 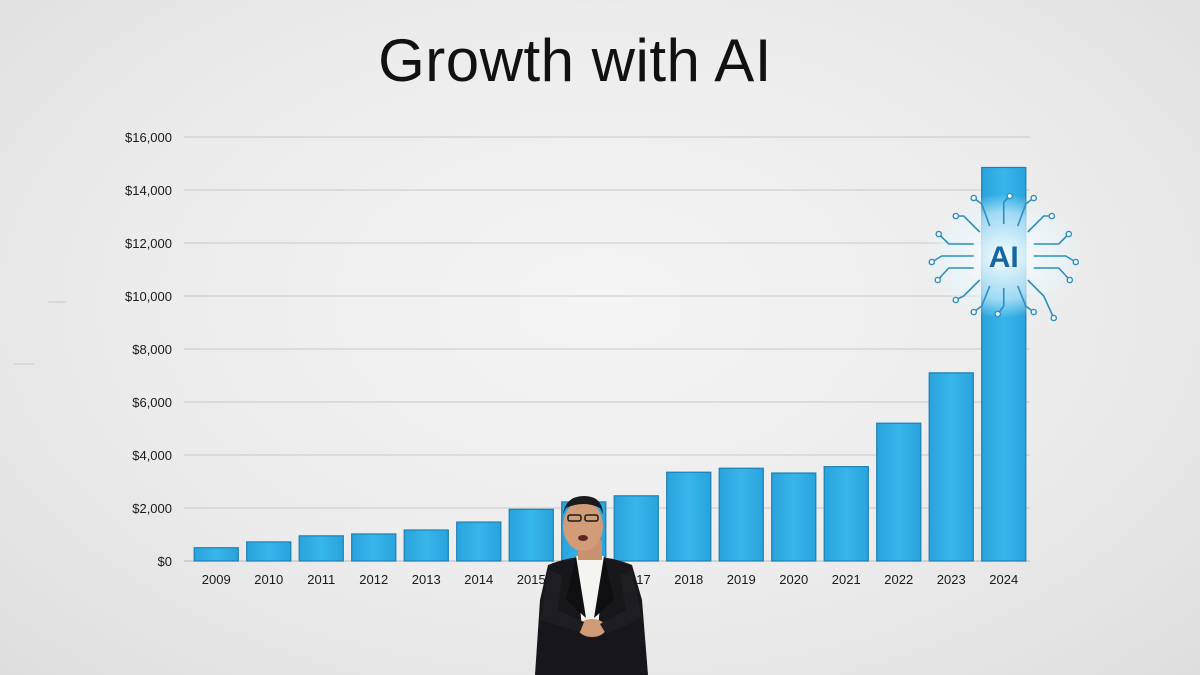 What do you see at coordinates (575, 60) in the screenshot?
I see `slide-title: Growth with AI` at bounding box center [575, 60].